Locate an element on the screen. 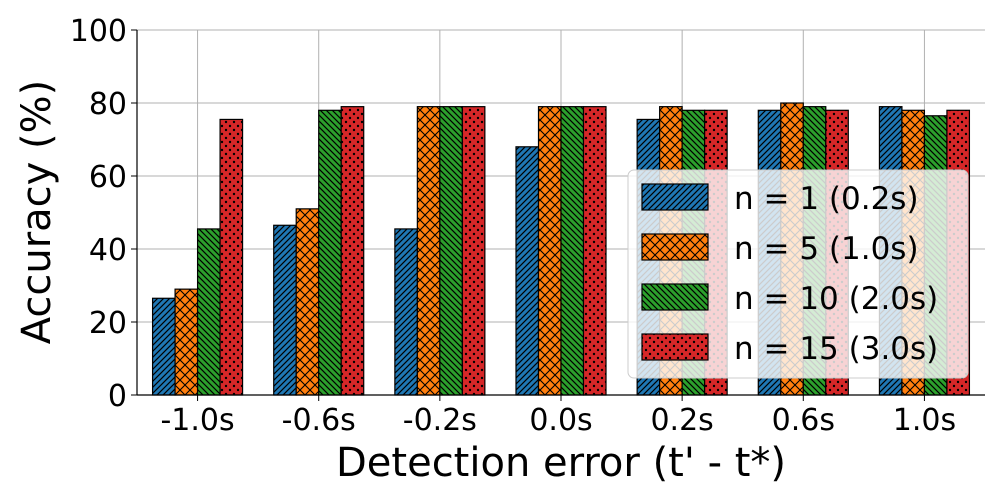 Image resolution: width=1000 pixels, height=500 pixels. x-tick-label: 1.0s is located at coordinates (924, 420).